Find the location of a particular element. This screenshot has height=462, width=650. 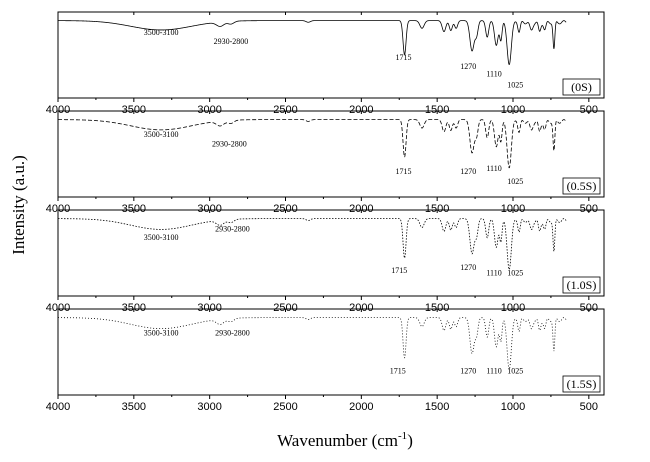

sample-label: (0S) is located at coordinates (581, 87).